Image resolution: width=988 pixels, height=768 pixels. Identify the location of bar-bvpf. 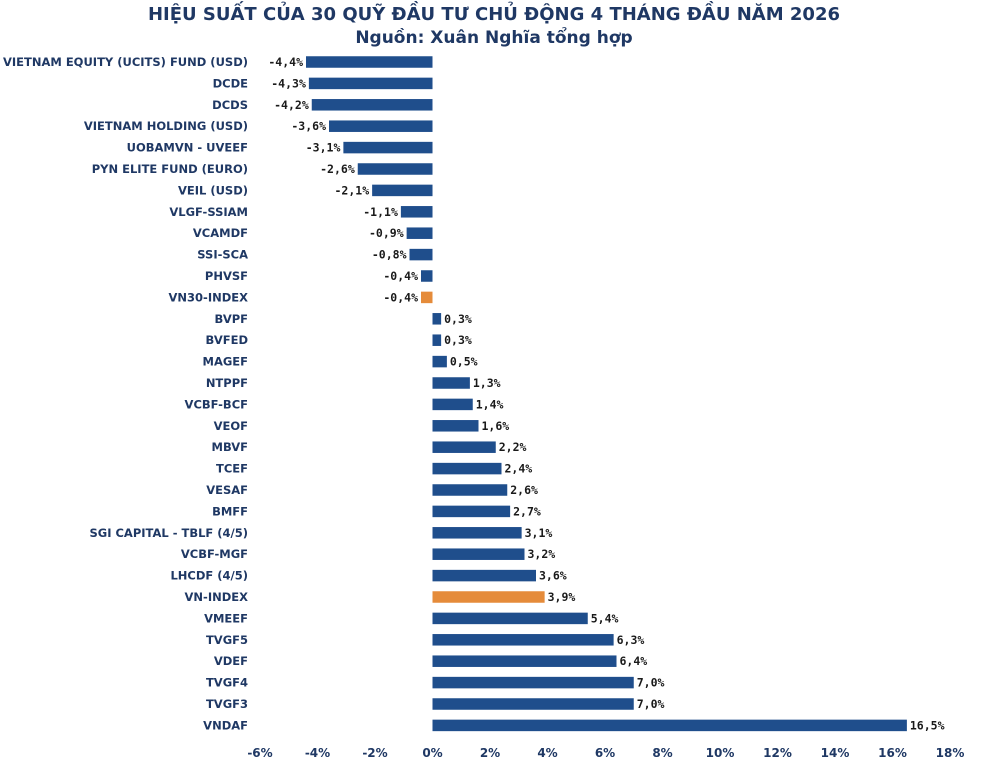
(437, 319).